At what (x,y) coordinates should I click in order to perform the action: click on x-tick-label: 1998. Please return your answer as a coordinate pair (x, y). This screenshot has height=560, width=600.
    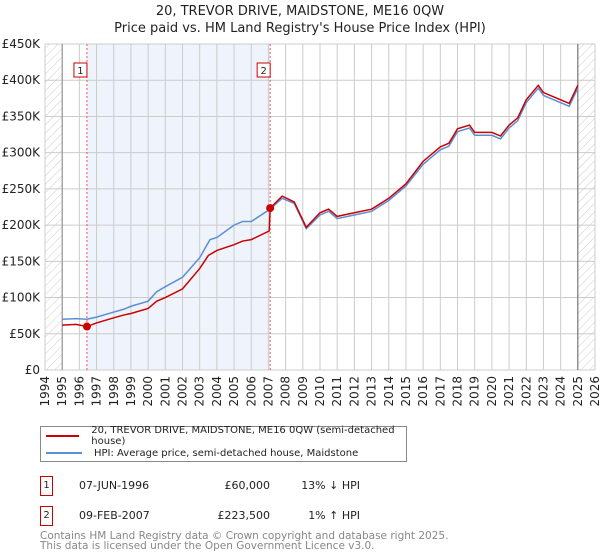
    Looking at the image, I should click on (114, 391).